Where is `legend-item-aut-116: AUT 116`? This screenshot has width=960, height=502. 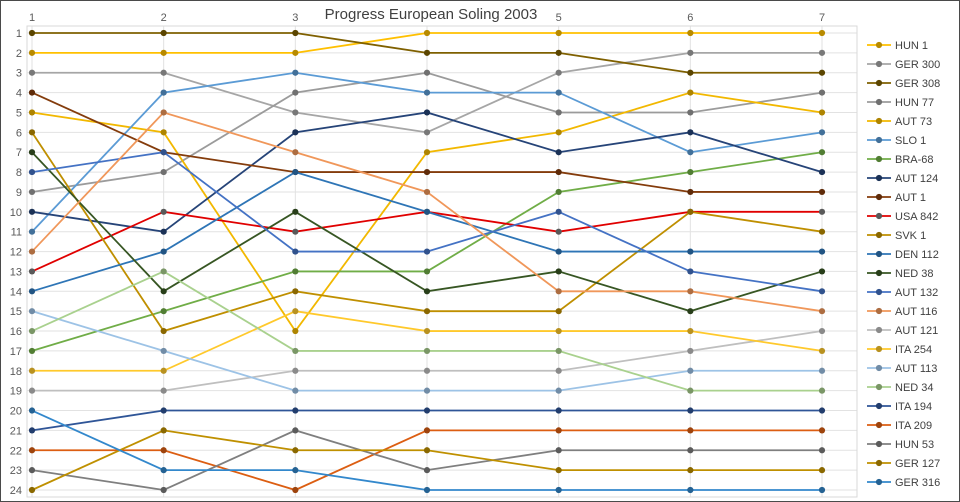 legend-item-aut-116: AUT 116 is located at coordinates (902, 312).